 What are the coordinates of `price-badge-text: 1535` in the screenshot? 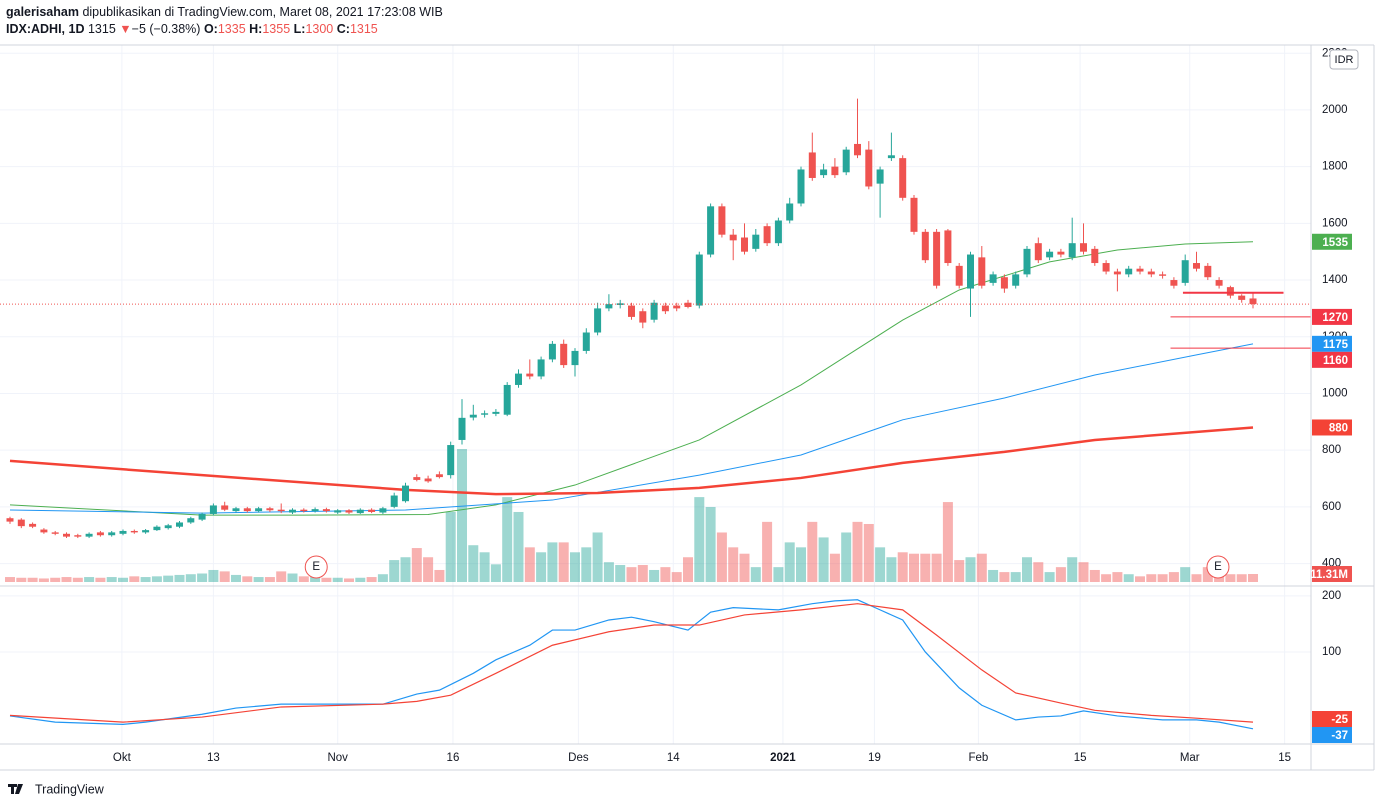 It's located at (1335, 243).